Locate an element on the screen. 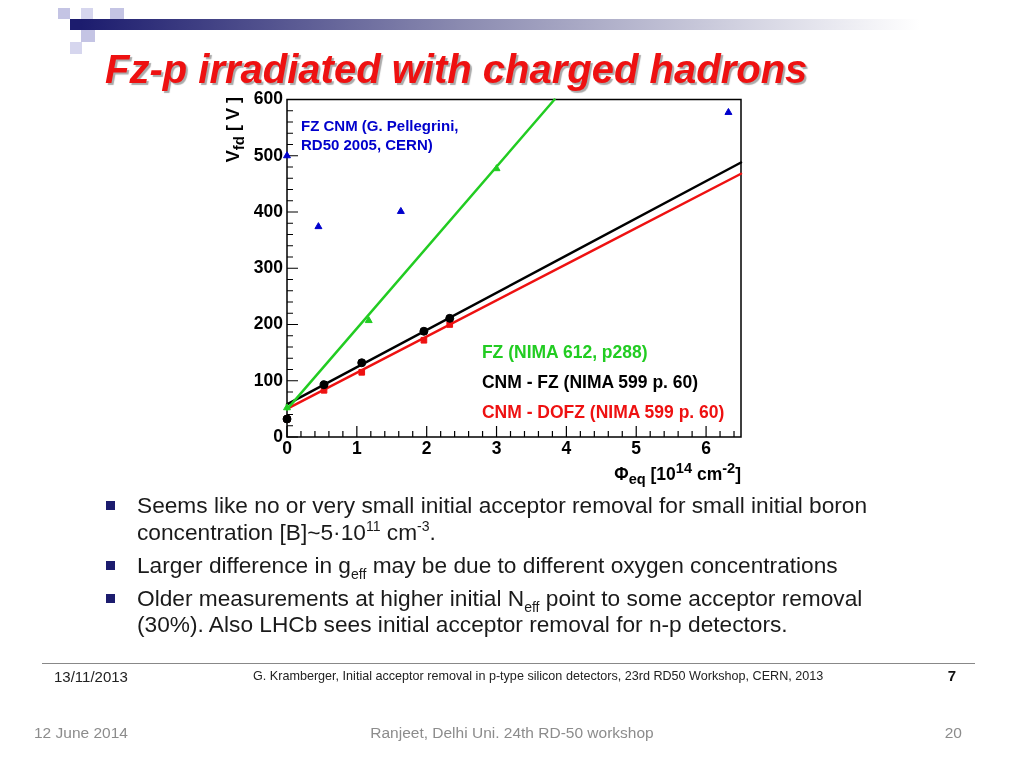 The width and height of the screenshot is (1024, 768). y-tick-label: 400 is located at coordinates (268, 210).